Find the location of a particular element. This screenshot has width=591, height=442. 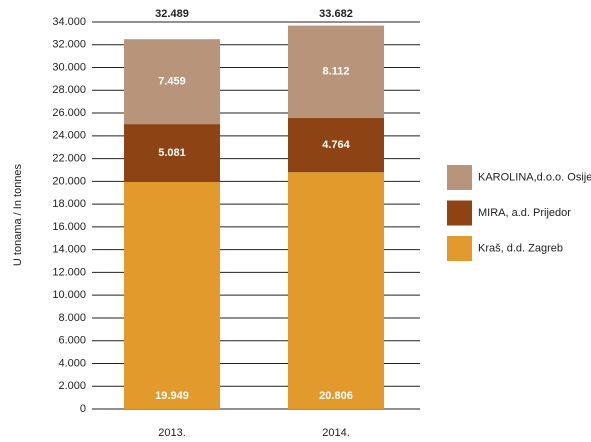

y-tick-label: 14.000 is located at coordinates (69, 250).